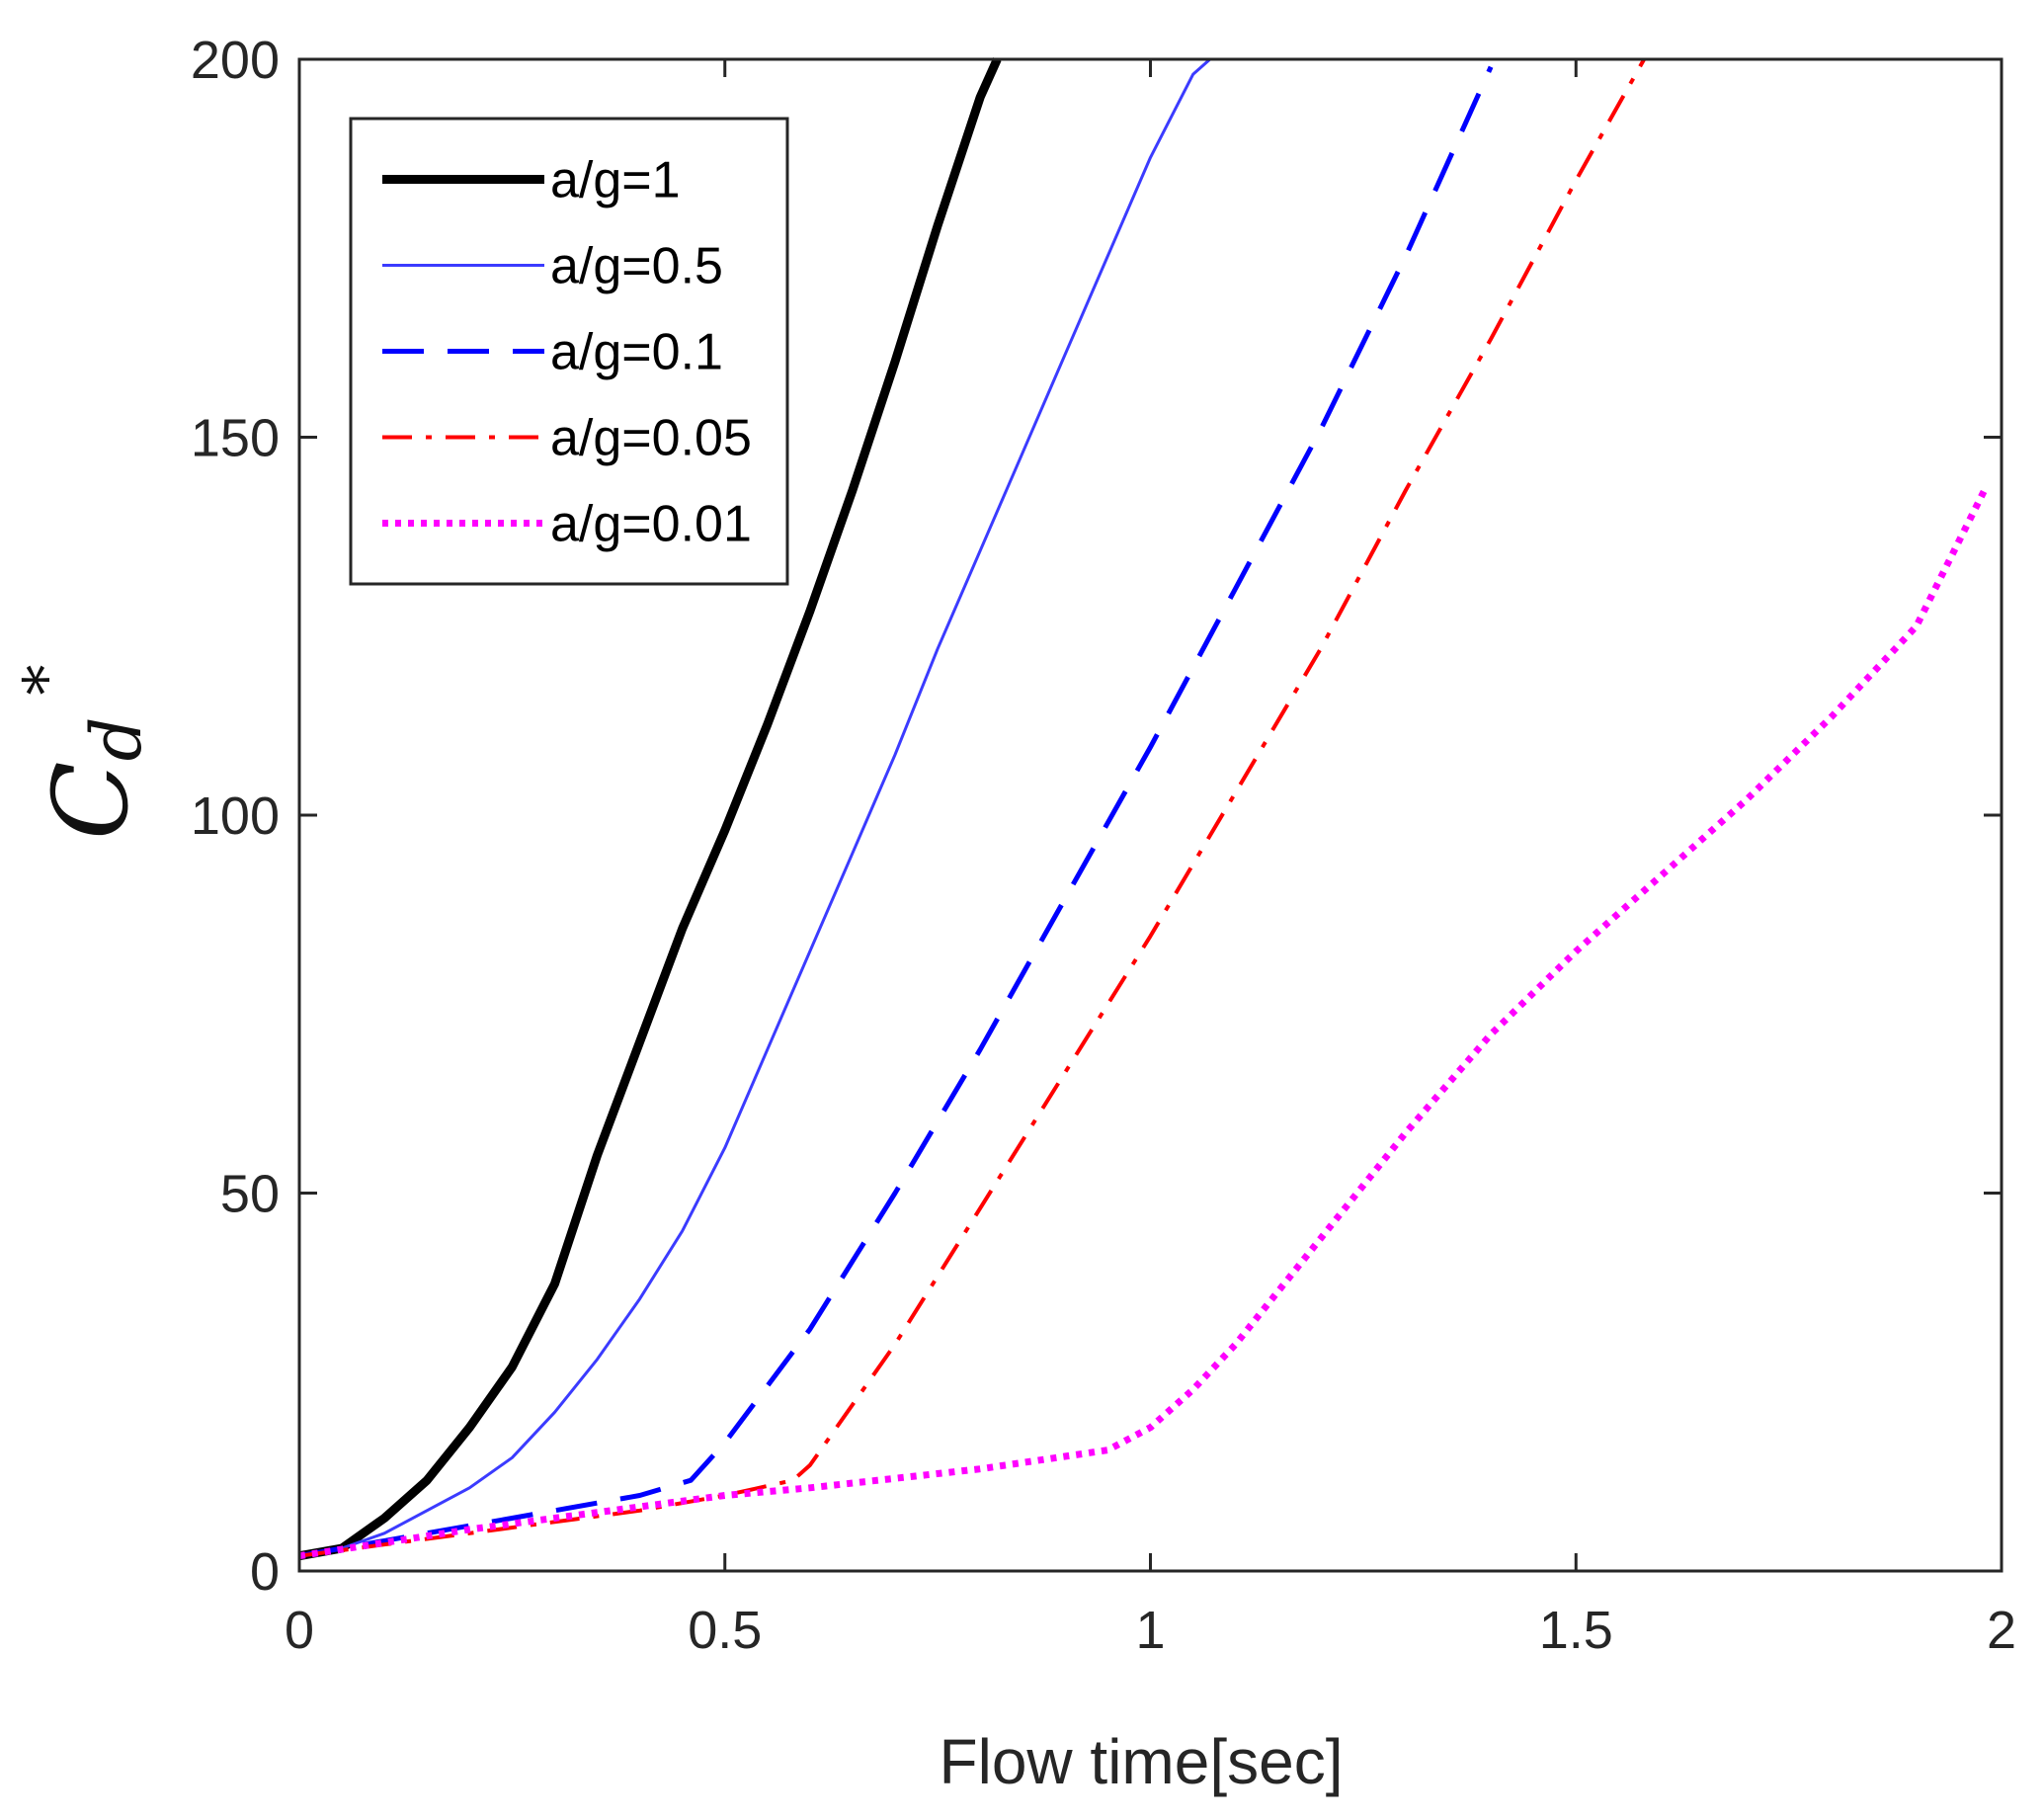 The image size is (2044, 1820). I want to click on legend-label: a/g=0.01, so click(651, 524).